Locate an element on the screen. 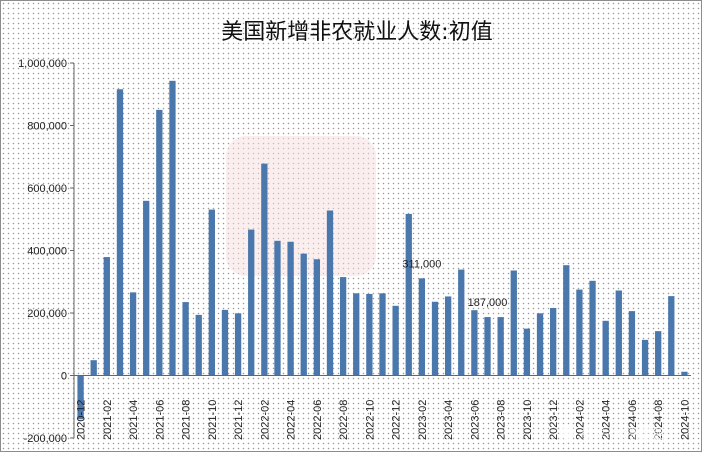  y-tick-label: 600,000 is located at coordinates (47, 189).